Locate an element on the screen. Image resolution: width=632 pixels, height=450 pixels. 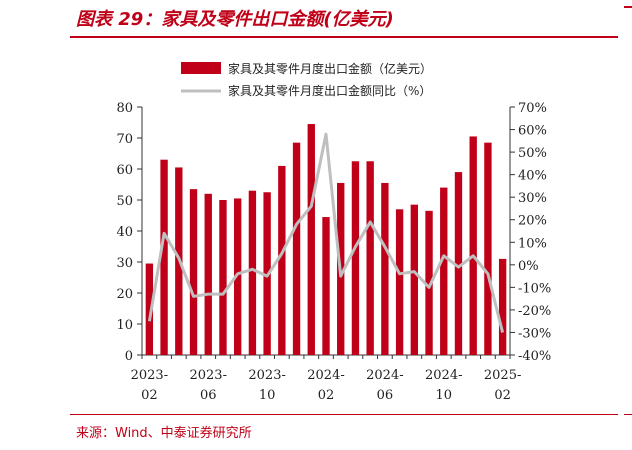
left-tick-label: 30 is located at coordinates (124, 263).